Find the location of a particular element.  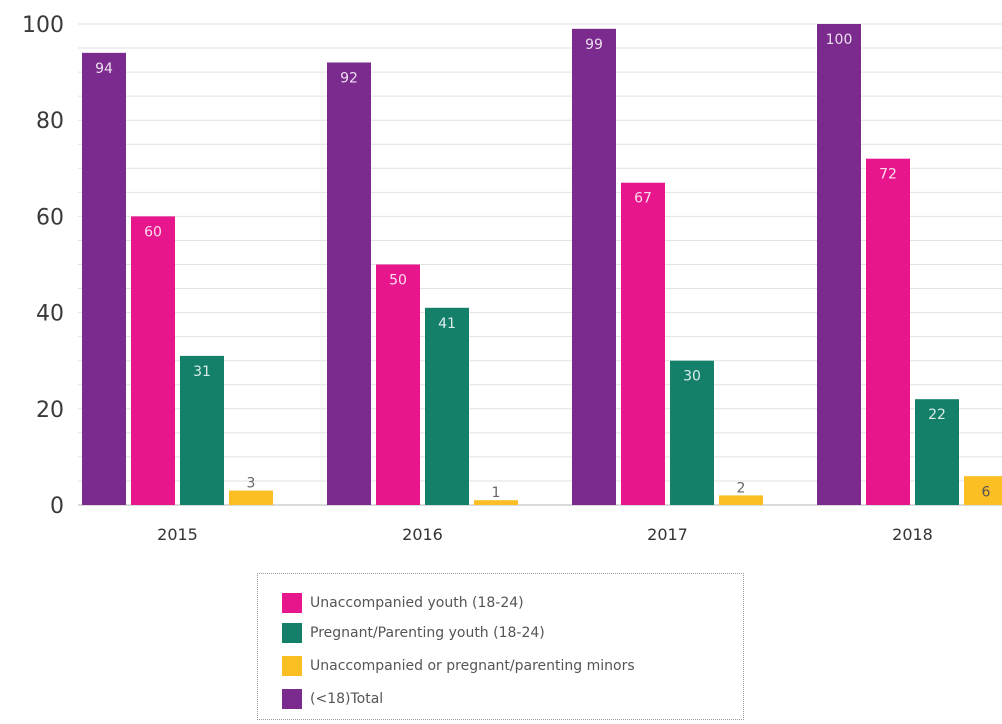

data-label: 67 is located at coordinates (643, 199).